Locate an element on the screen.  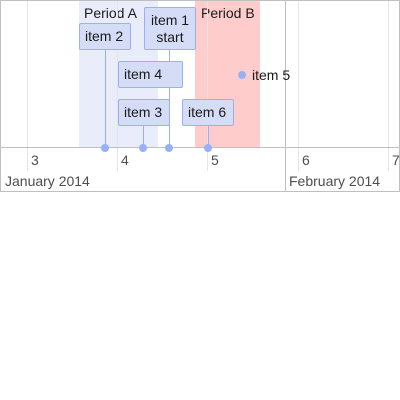
item-1-label-line2: start is located at coordinates (170, 37).